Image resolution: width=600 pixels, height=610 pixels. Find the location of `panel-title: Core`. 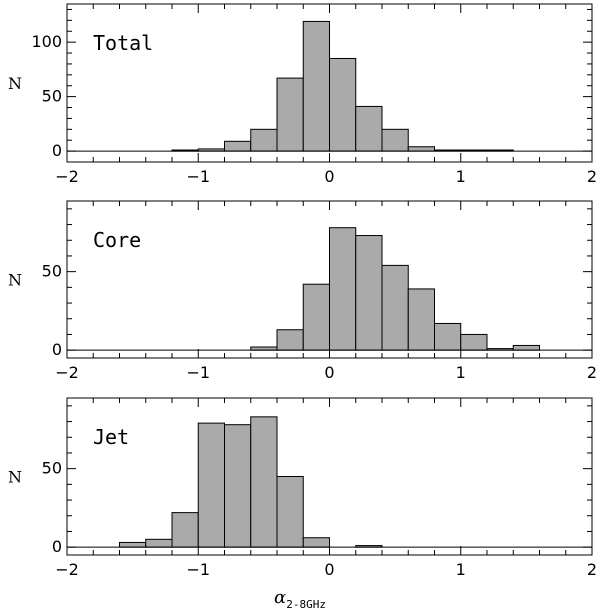

panel-title: Core is located at coordinates (117, 240).